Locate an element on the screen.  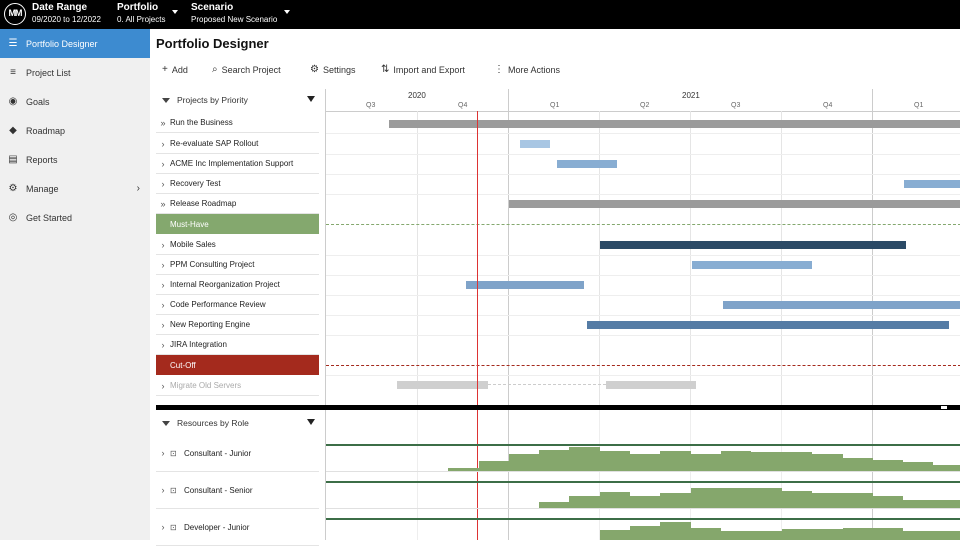
project-row: » Run the Business is located at coordinates (237, 123).